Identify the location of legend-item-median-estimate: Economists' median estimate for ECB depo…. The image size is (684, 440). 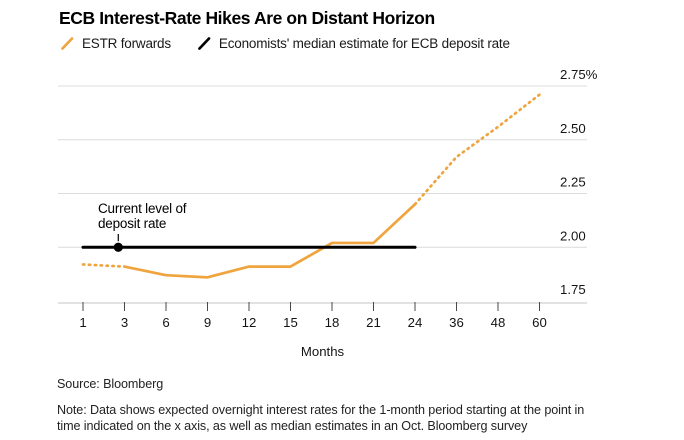
(353, 43).